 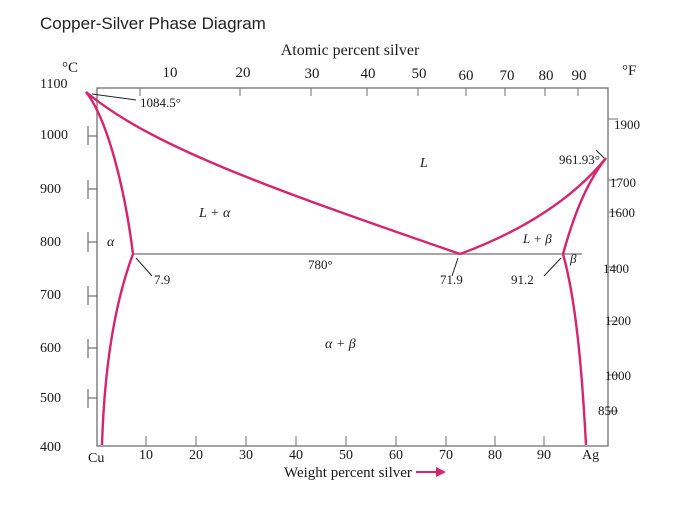 What do you see at coordinates (214, 213) in the screenshot?
I see `region-l-alpha: L + α` at bounding box center [214, 213].